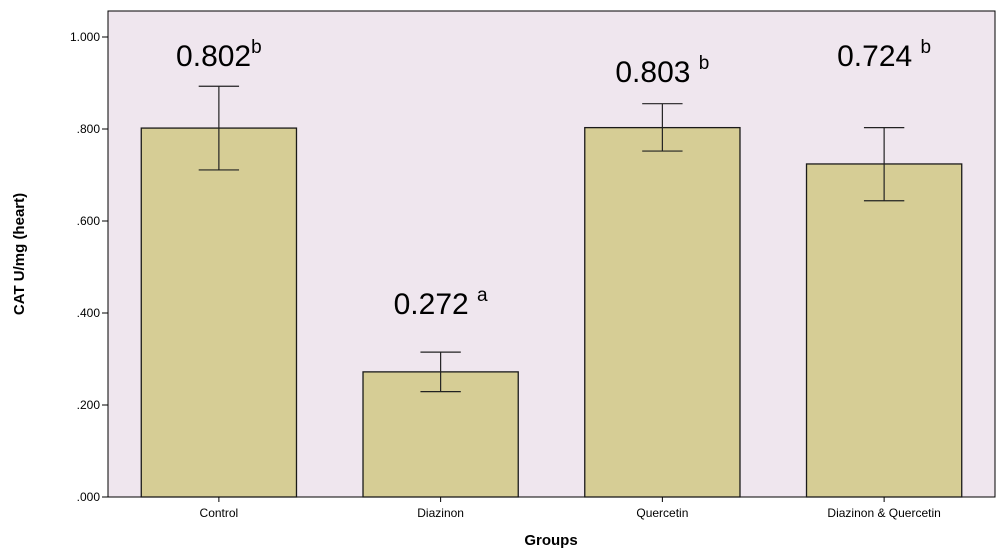  I want to click on x-tick-label: Diazinon & Quercetin, so click(883, 513).